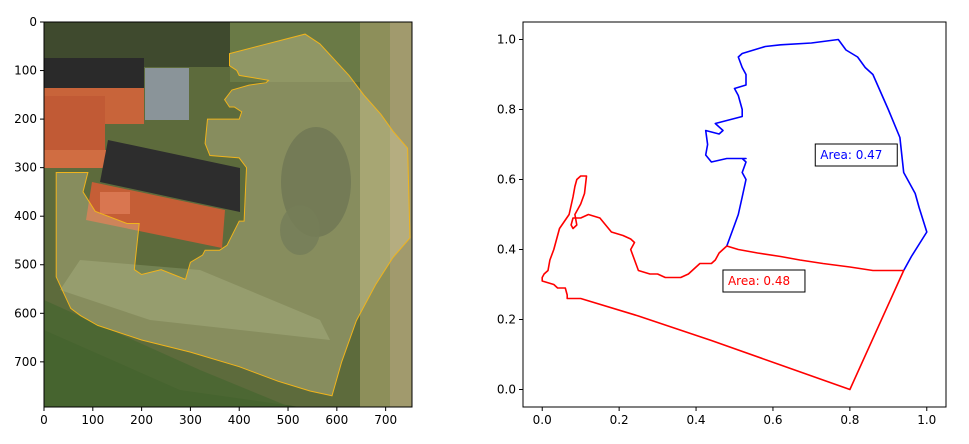 The image size is (969, 444). Describe the element at coordinates (25, 216) in the screenshot. I see `left-y-tick-label: 400` at that location.